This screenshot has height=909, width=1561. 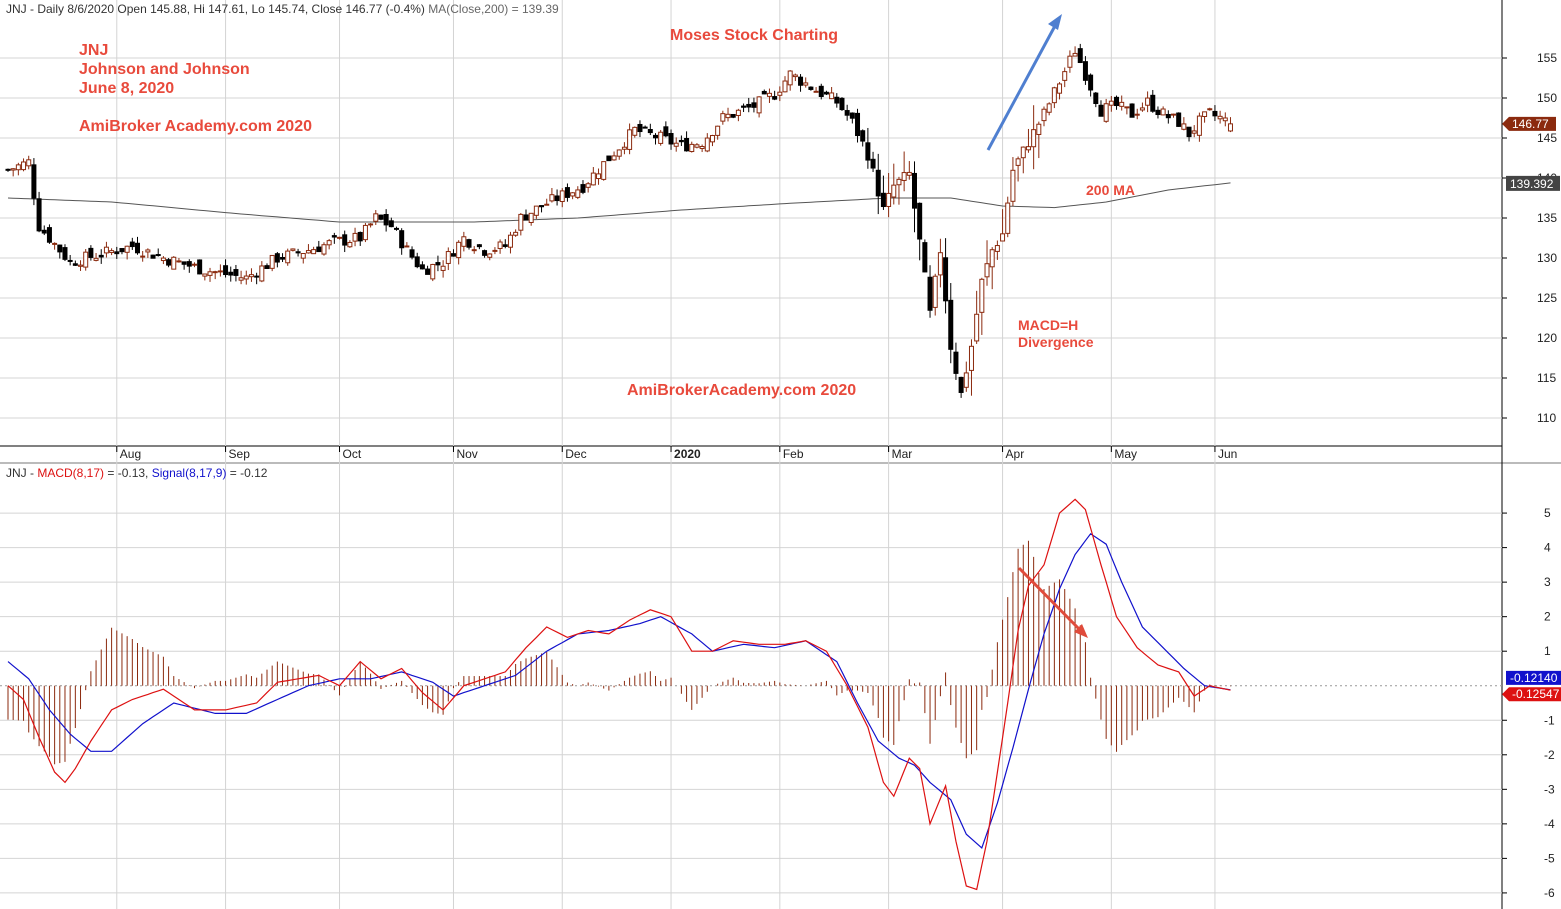 What do you see at coordinates (93, 50) in the screenshot?
I see `annotation-ticker: JNJ` at bounding box center [93, 50].